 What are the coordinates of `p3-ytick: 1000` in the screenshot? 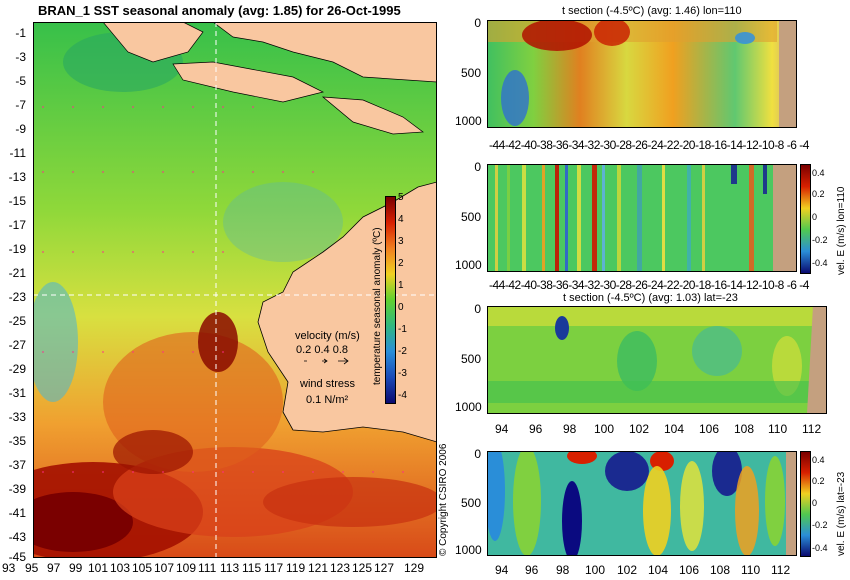 It's located at (468, 407).